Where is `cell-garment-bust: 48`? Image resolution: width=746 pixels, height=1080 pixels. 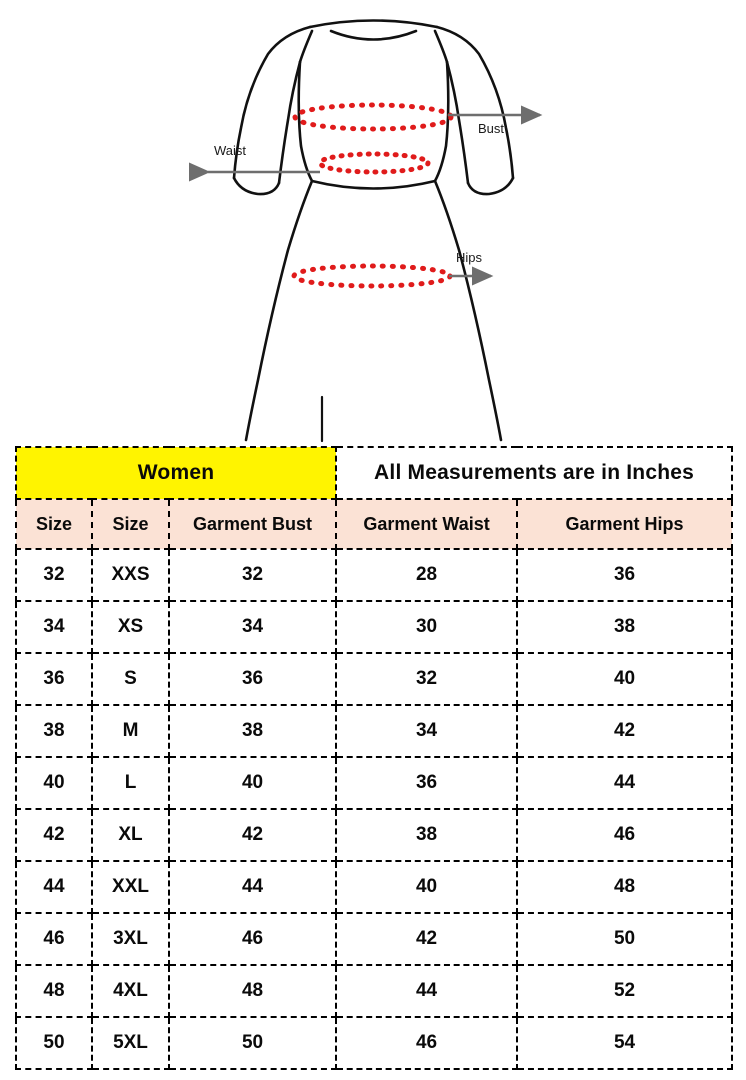
cell-garment-bust: 48 is located at coordinates (252, 991).